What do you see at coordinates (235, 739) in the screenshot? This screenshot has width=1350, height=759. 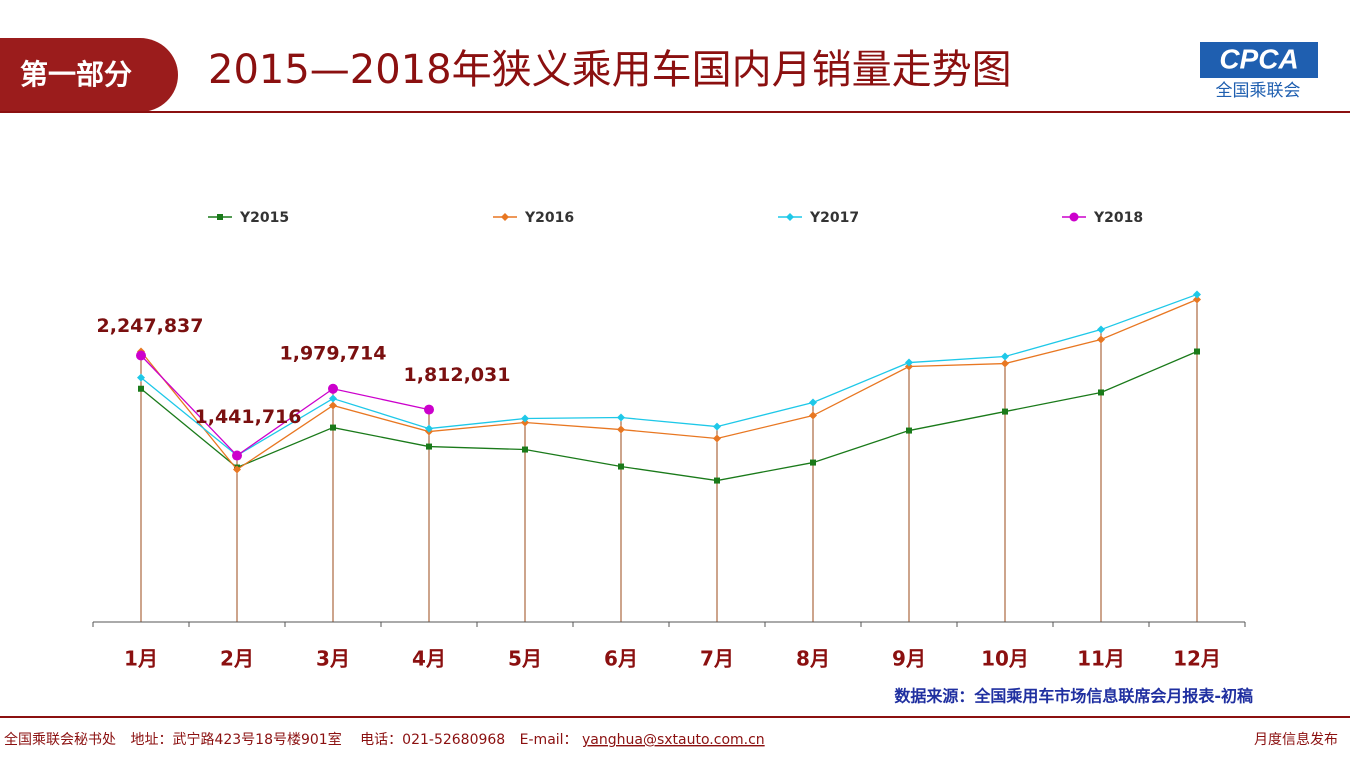 I see `footer-address: 地址：武宁路423号18号楼901室` at bounding box center [235, 739].